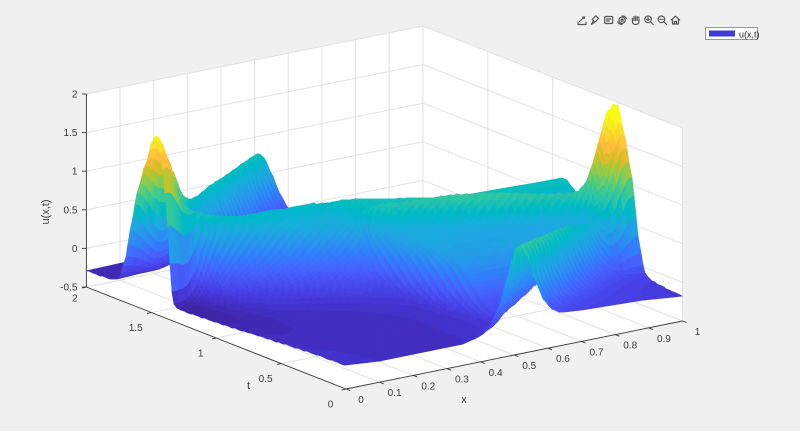  What do you see at coordinates (496, 373) in the screenshot?
I see `svg-text: 0.4` at bounding box center [496, 373].